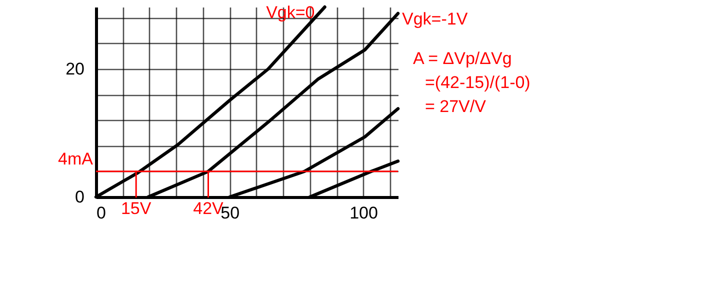 The width and height of the screenshot is (712, 290). Describe the element at coordinates (76, 158) in the screenshot. I see `ref-line-label: 4mA` at that location.